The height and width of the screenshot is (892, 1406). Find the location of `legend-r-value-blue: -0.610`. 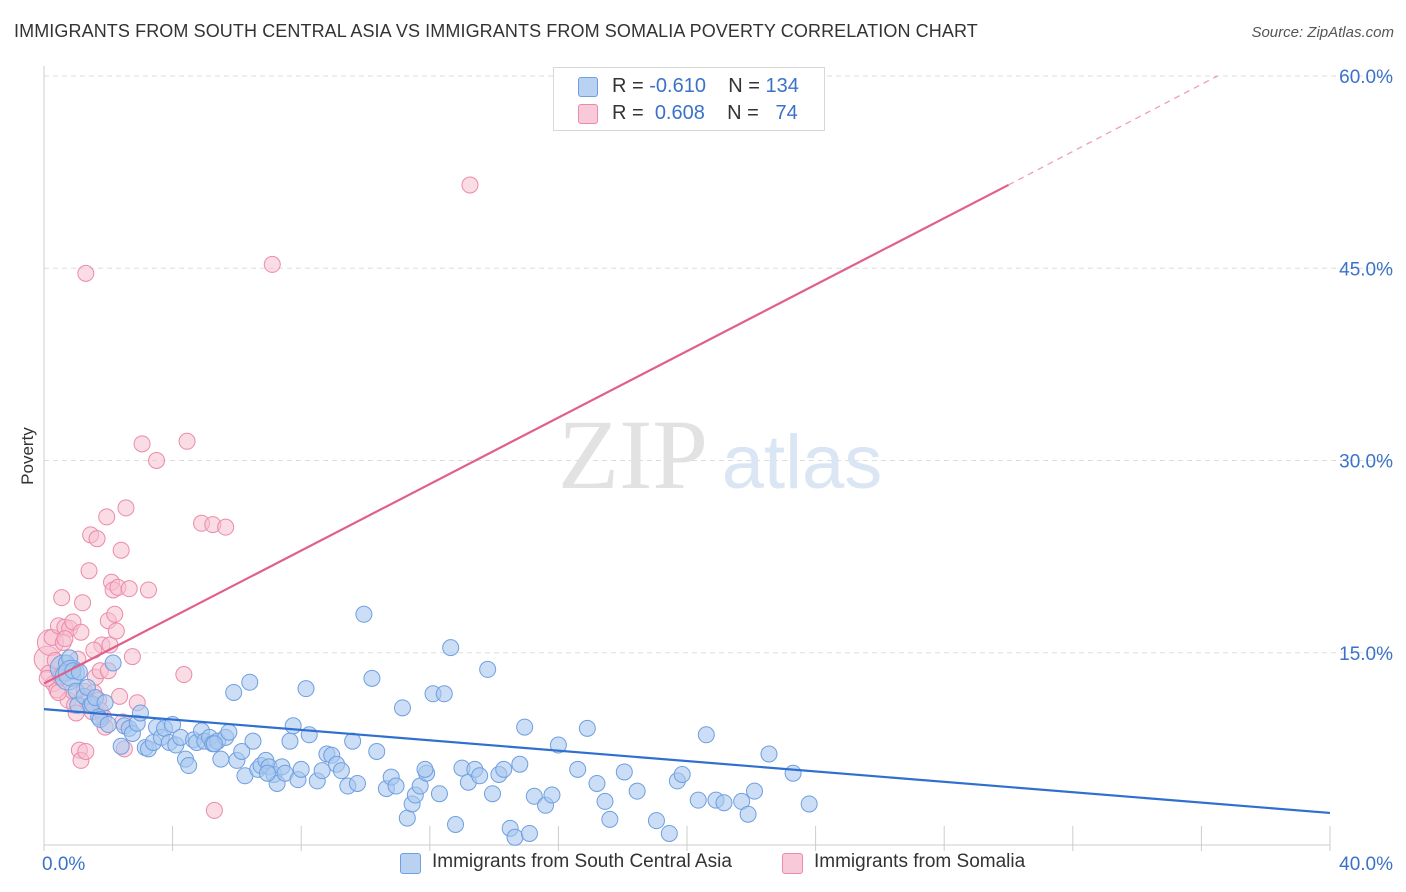

legend-r-value-blue: -0.610 is located at coordinates (677, 86).